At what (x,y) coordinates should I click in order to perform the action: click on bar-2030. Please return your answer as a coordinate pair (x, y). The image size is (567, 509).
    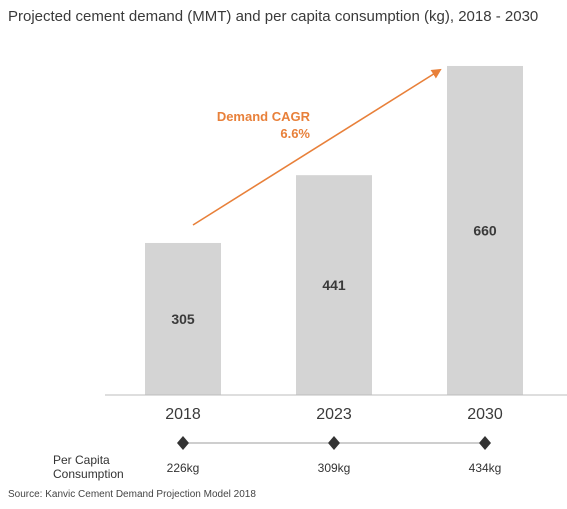
    Looking at the image, I should click on (485, 230).